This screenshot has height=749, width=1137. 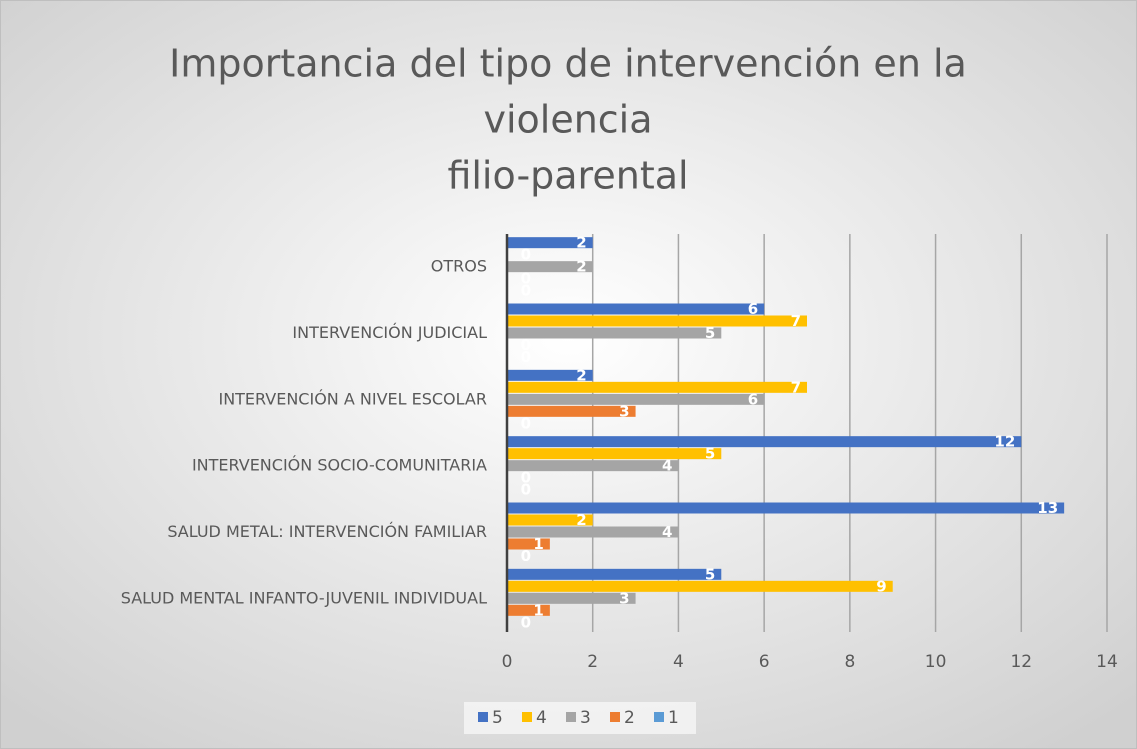 I want to click on data-label: 13, so click(x=1047, y=508).